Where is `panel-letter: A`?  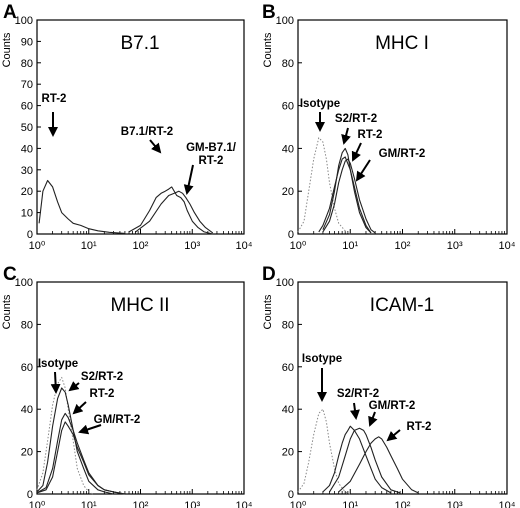
panel-letter: A is located at coordinates (10, 12).